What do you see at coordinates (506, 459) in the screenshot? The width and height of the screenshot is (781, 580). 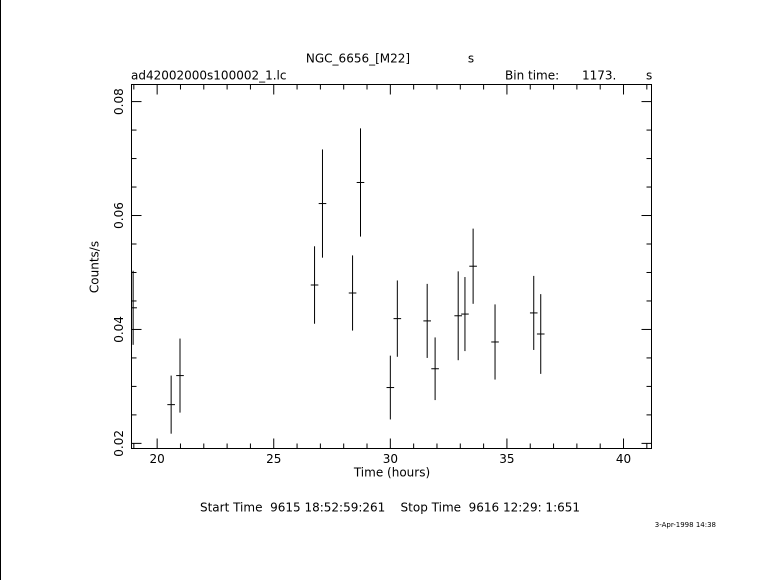 I see `x-tick-label: 35` at bounding box center [506, 459].